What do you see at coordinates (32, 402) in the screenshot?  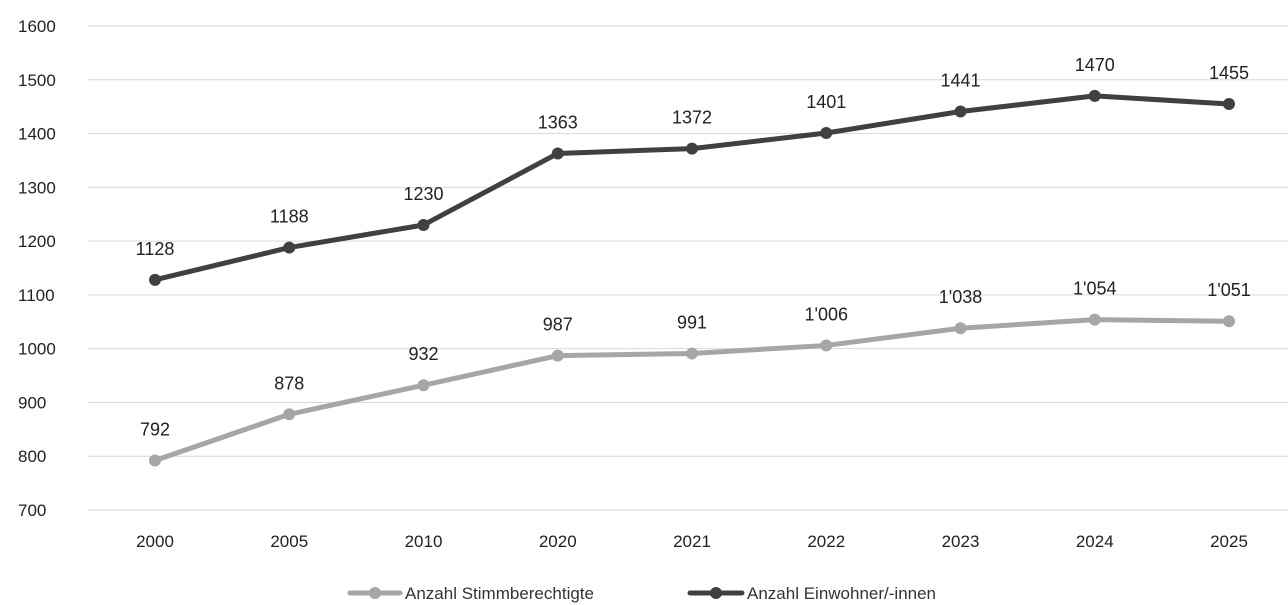 I see `y-tick-label: 900` at bounding box center [32, 402].